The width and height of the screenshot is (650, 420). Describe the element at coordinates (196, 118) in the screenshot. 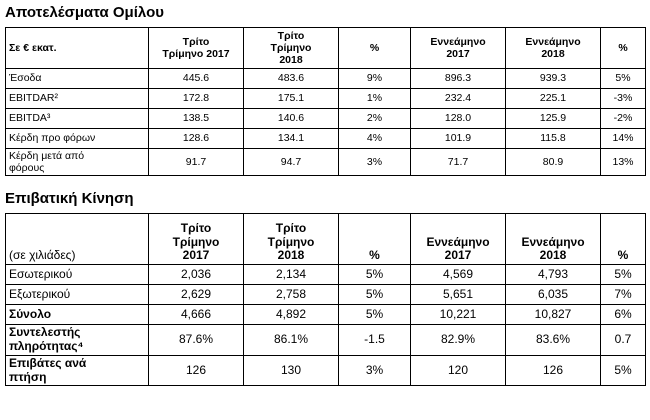

I see `value-cell: 138.5` at that location.